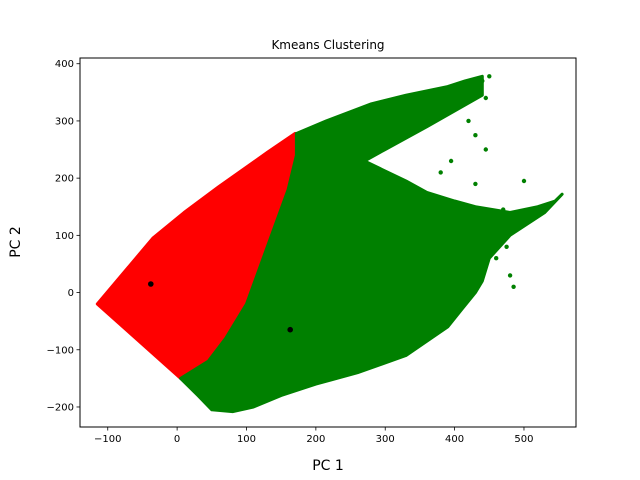 This screenshot has width=640, height=480. What do you see at coordinates (385, 439) in the screenshot?
I see `x-tick-label: 300` at bounding box center [385, 439].